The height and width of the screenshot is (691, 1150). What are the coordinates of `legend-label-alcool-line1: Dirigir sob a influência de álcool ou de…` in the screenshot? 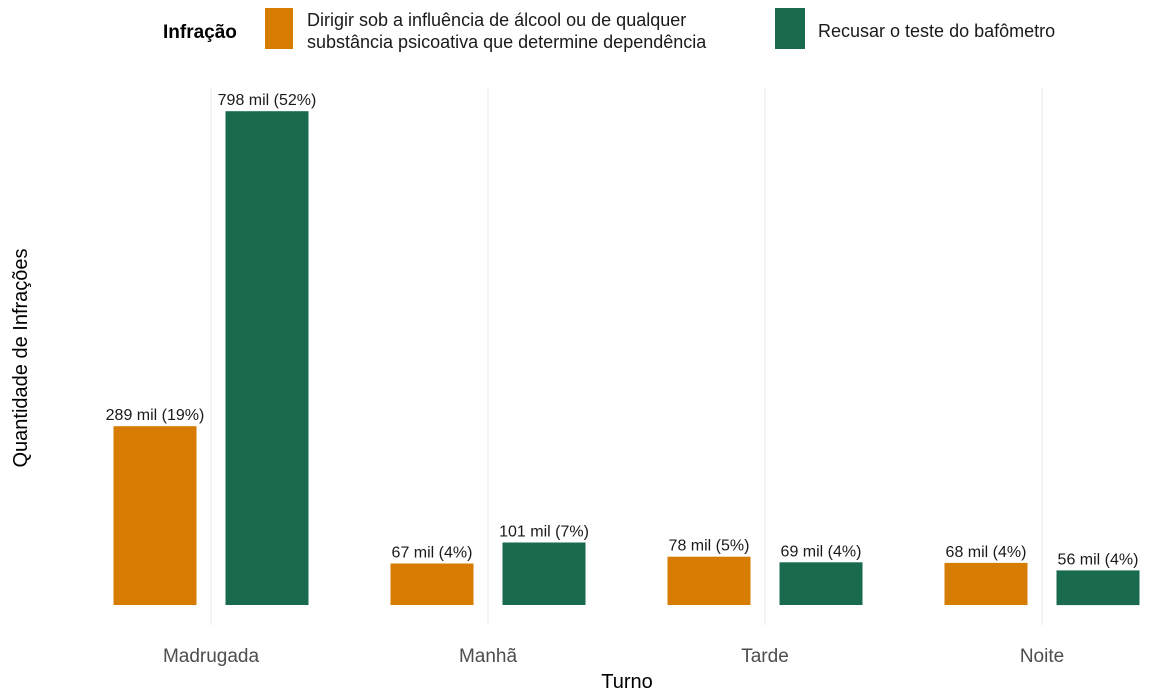 It's located at (496, 20).